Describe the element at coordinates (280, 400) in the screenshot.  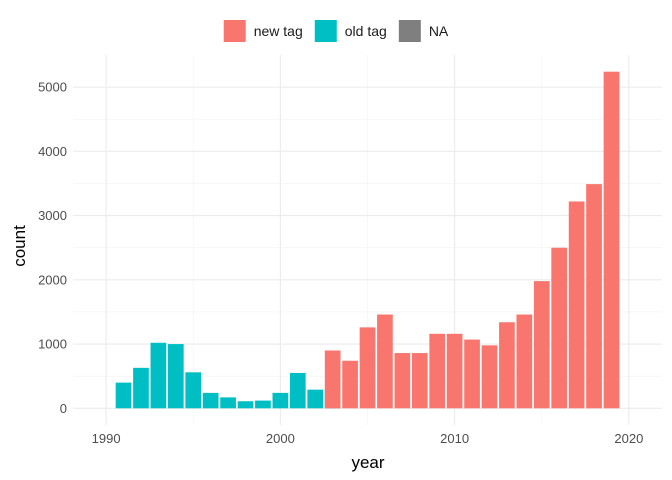
I see `bar-old-tag-2000` at that location.